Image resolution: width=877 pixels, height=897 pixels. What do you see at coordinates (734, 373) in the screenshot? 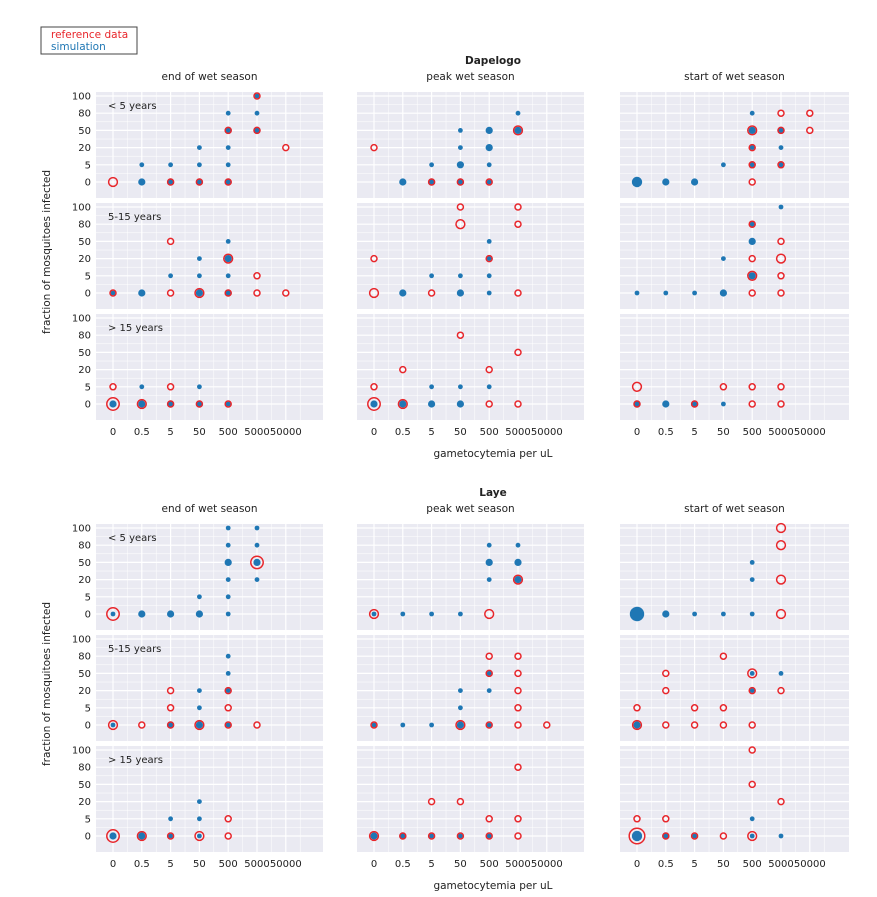
I see `panel-dapelogo-r2-c2: 0 0.5 5 50 500 5000 50000` at bounding box center [734, 373].